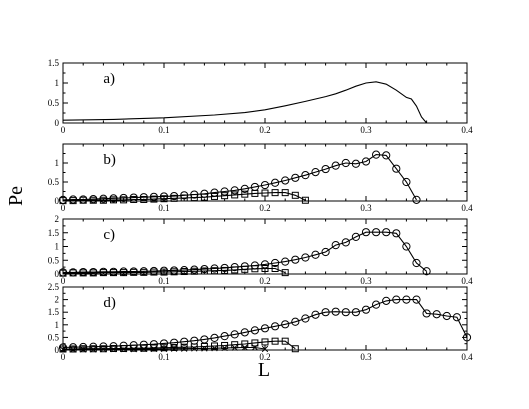  I want to click on panel-label: d), so click(109, 303).